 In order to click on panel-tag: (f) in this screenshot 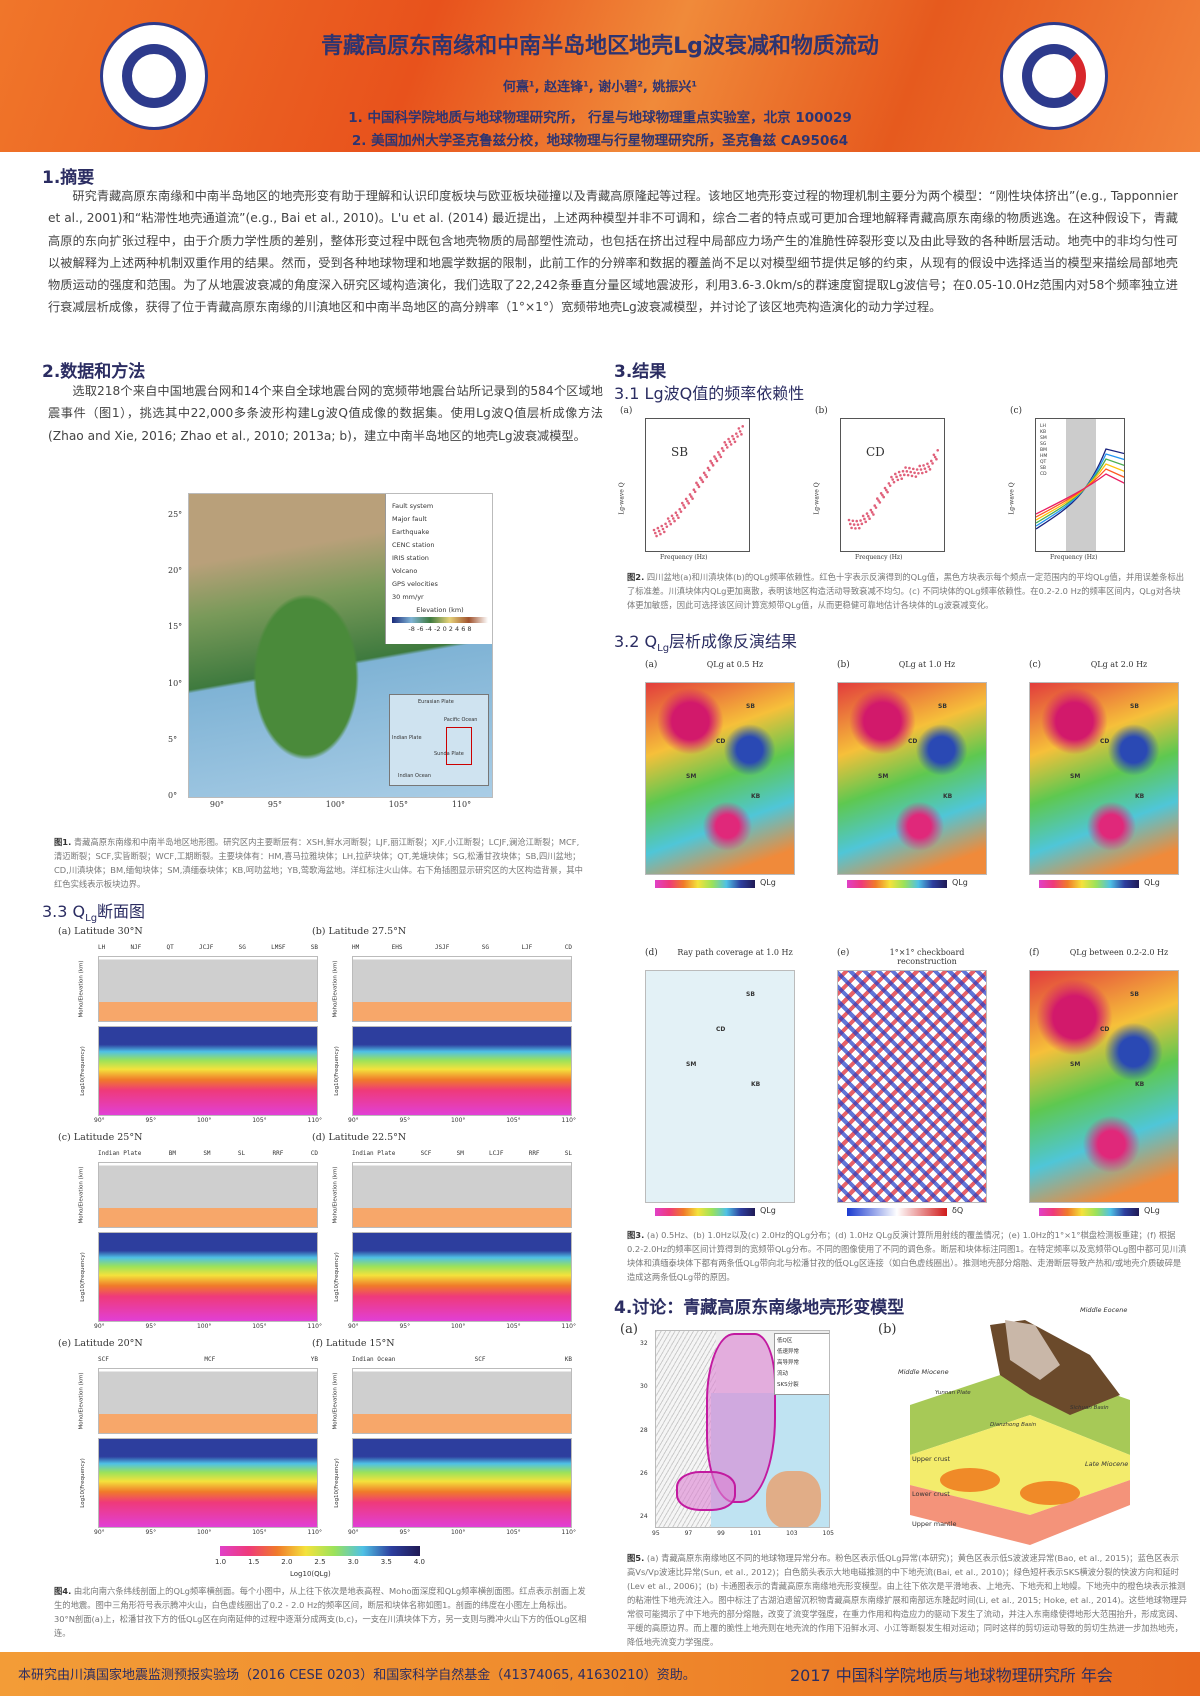, I will do `click(1034, 953)`.